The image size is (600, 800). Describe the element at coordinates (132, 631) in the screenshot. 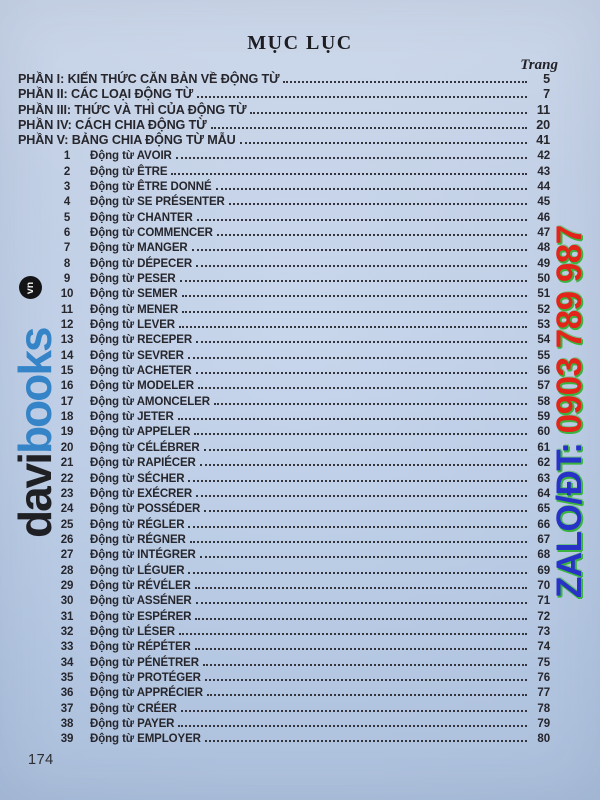

I see `toc-entry-label: Động từ LÉSER` at that location.